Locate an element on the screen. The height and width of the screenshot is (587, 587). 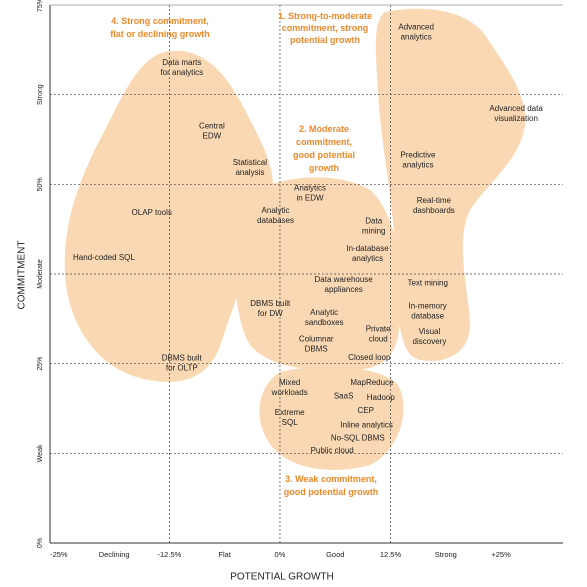
point-label-line: Mixed is located at coordinates (289, 382).